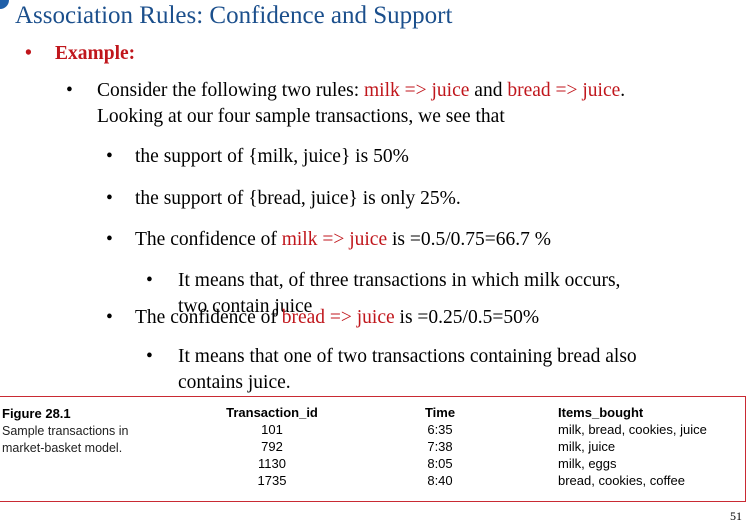 Image resolution: width=750 pixels, height=527 pixels. I want to click on confidence-bread-explanation-2: contains juice., so click(234, 382).